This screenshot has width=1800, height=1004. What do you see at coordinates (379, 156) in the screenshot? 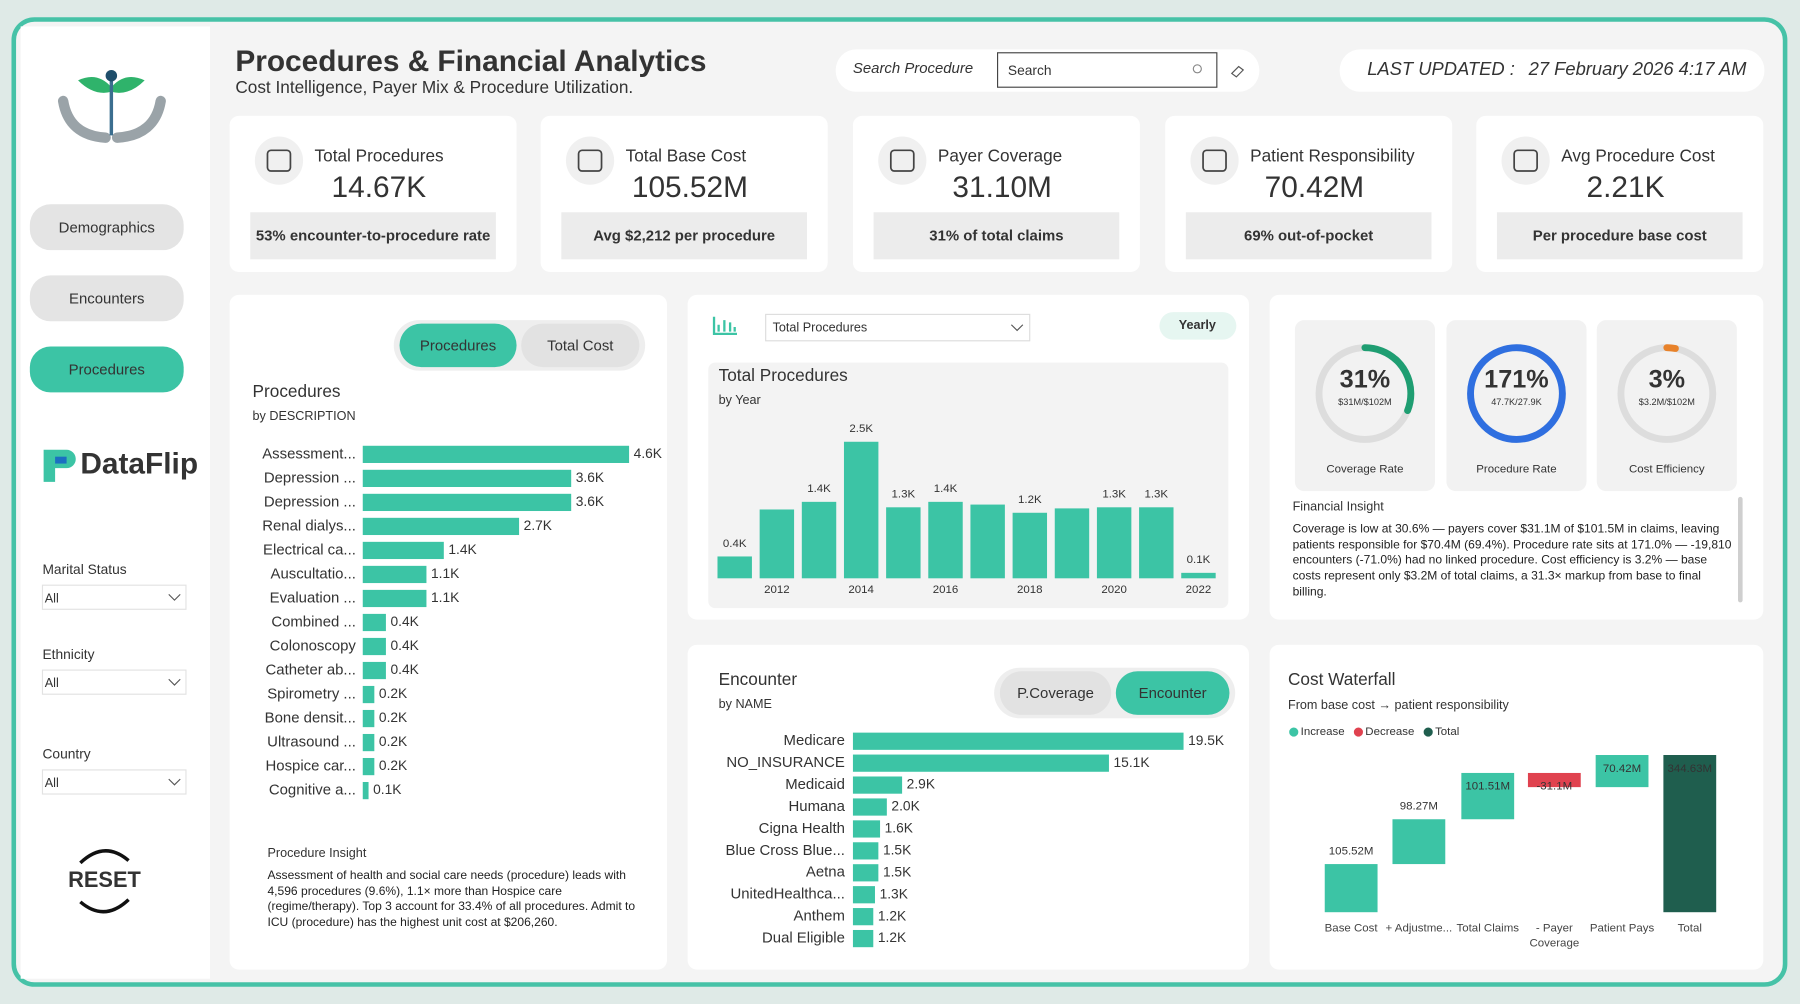
I see `kpi-label: Total Procedures` at bounding box center [379, 156].